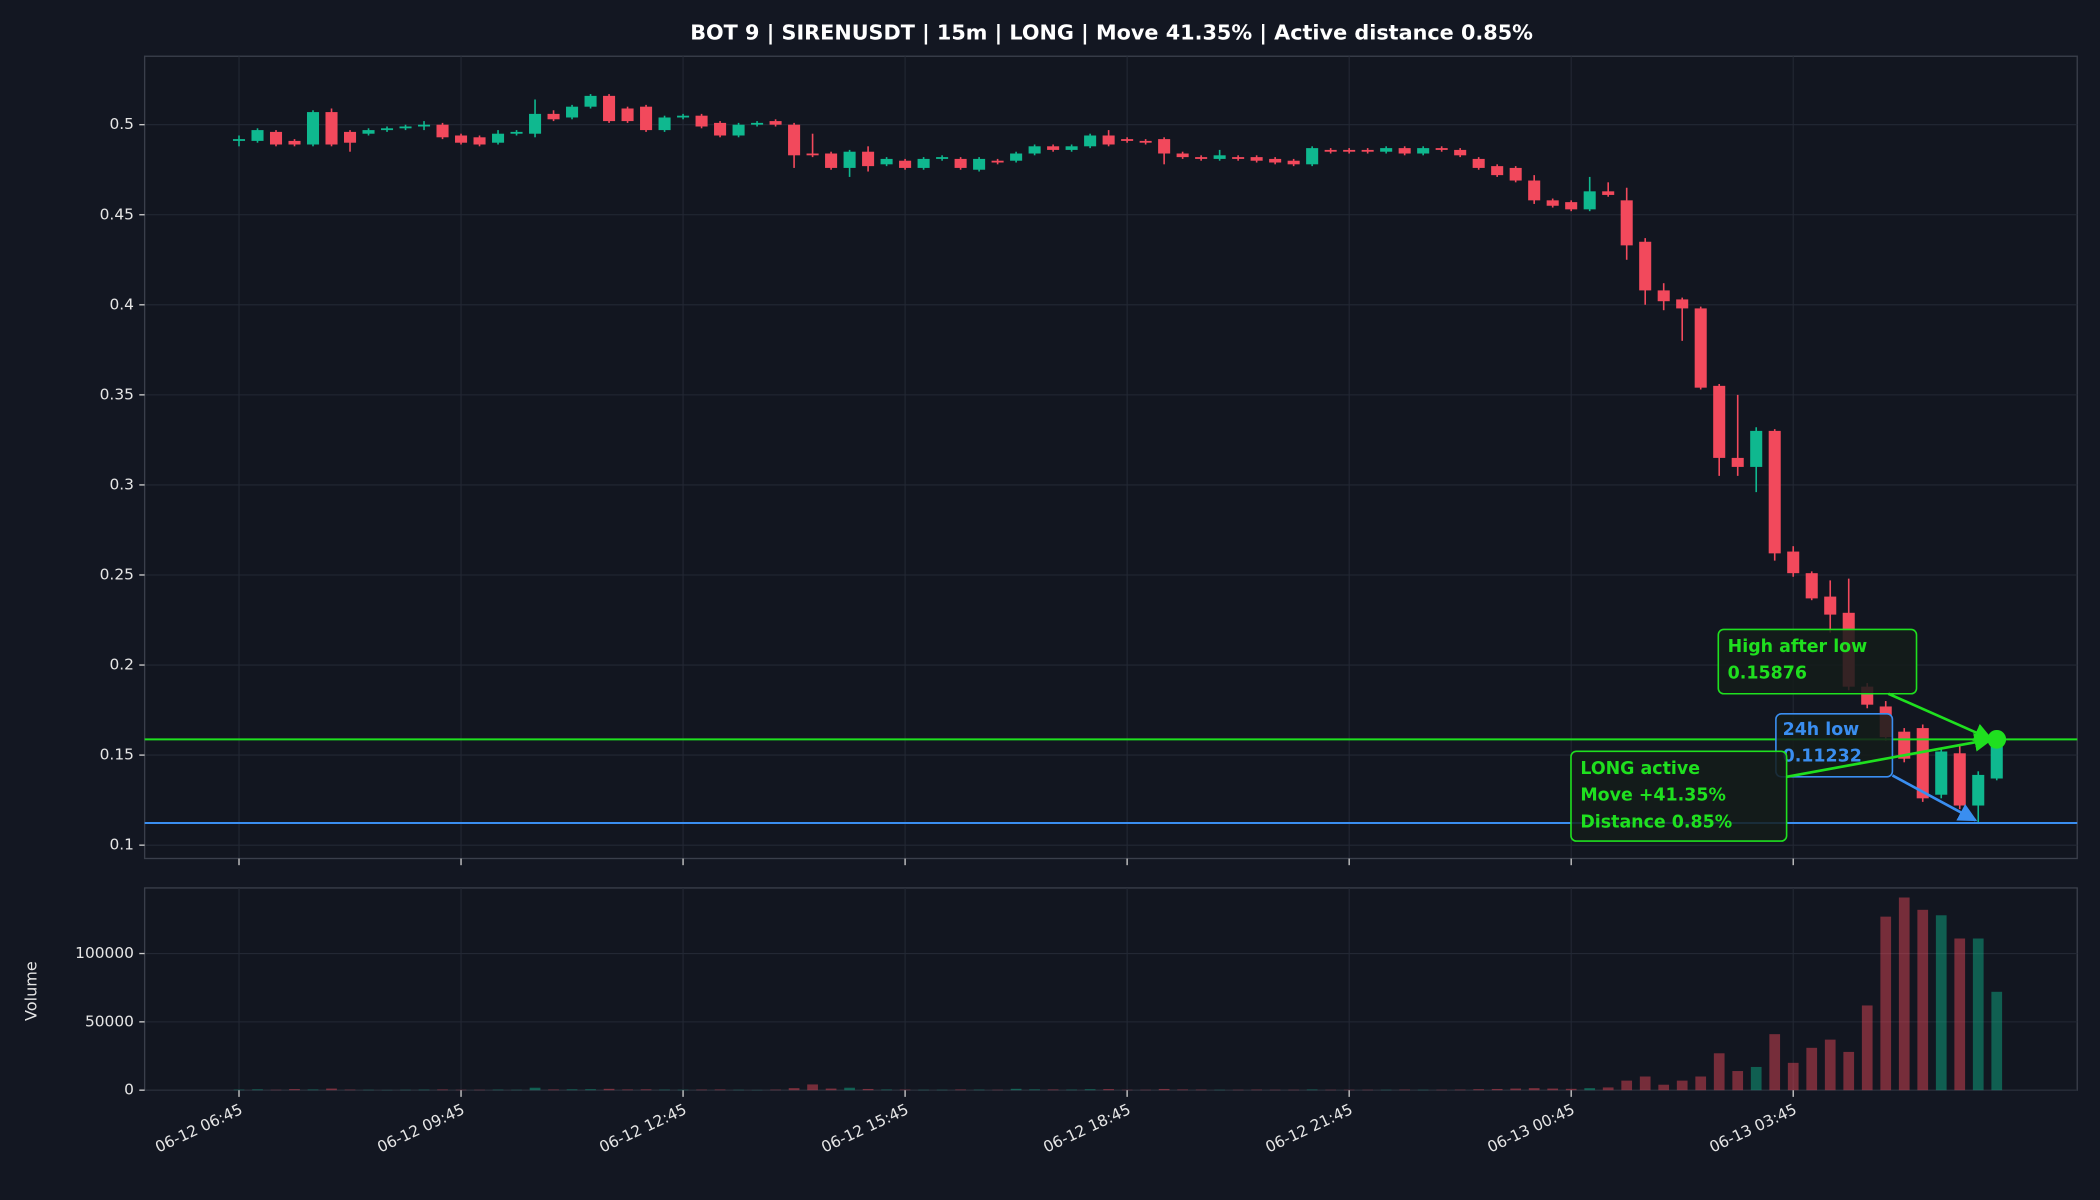 The width and height of the screenshot is (2100, 1200). What do you see at coordinates (129, 1090) in the screenshot?
I see `y-tick-label: 0` at bounding box center [129, 1090].